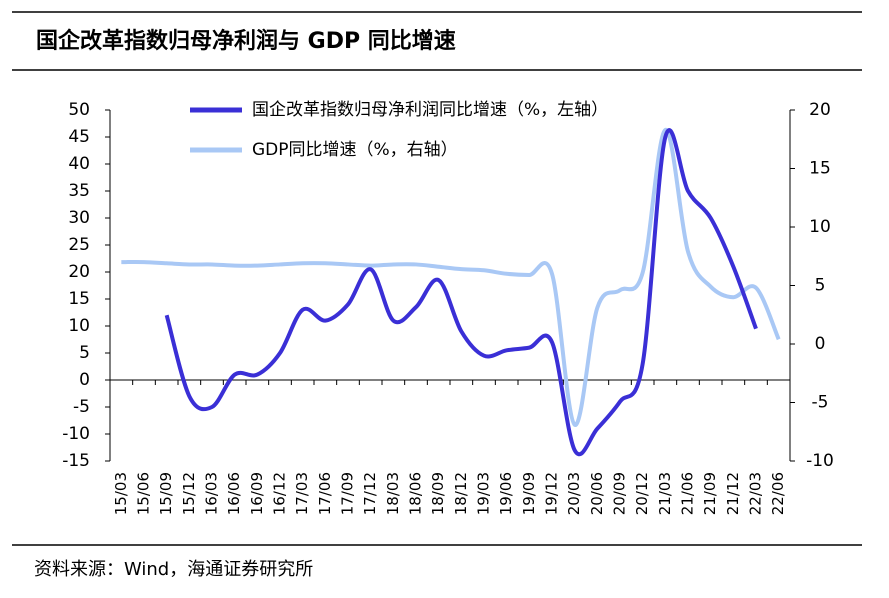 Image resolution: width=889 pixels, height=598 pixels. I want to click on x-tick-label: 20/03, so click(574, 493).